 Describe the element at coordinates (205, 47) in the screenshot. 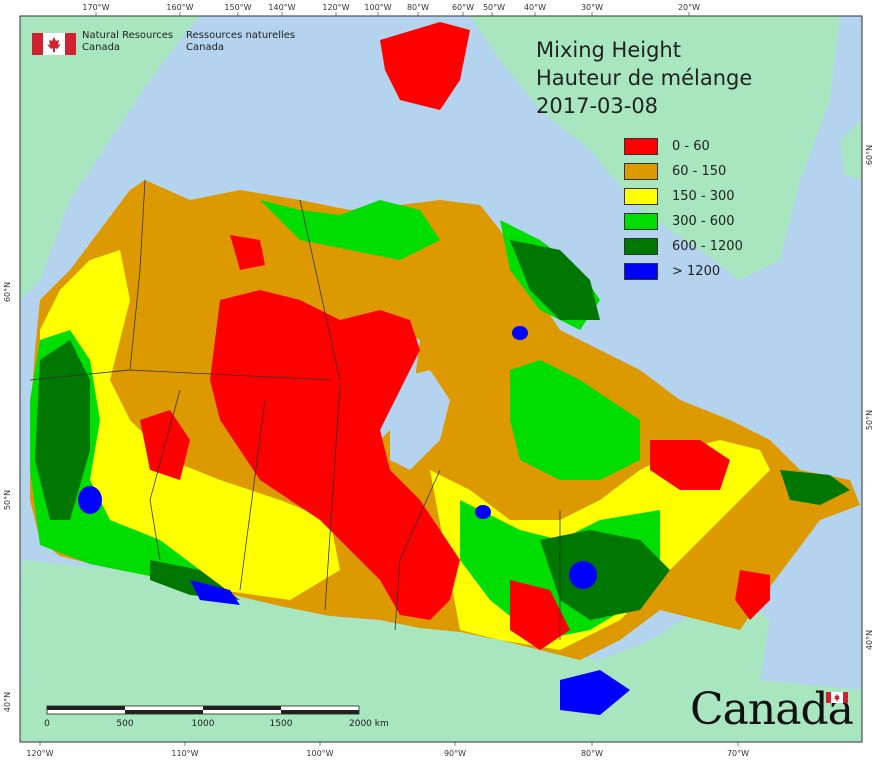

I see `agency-fr-line2: Canada` at that location.